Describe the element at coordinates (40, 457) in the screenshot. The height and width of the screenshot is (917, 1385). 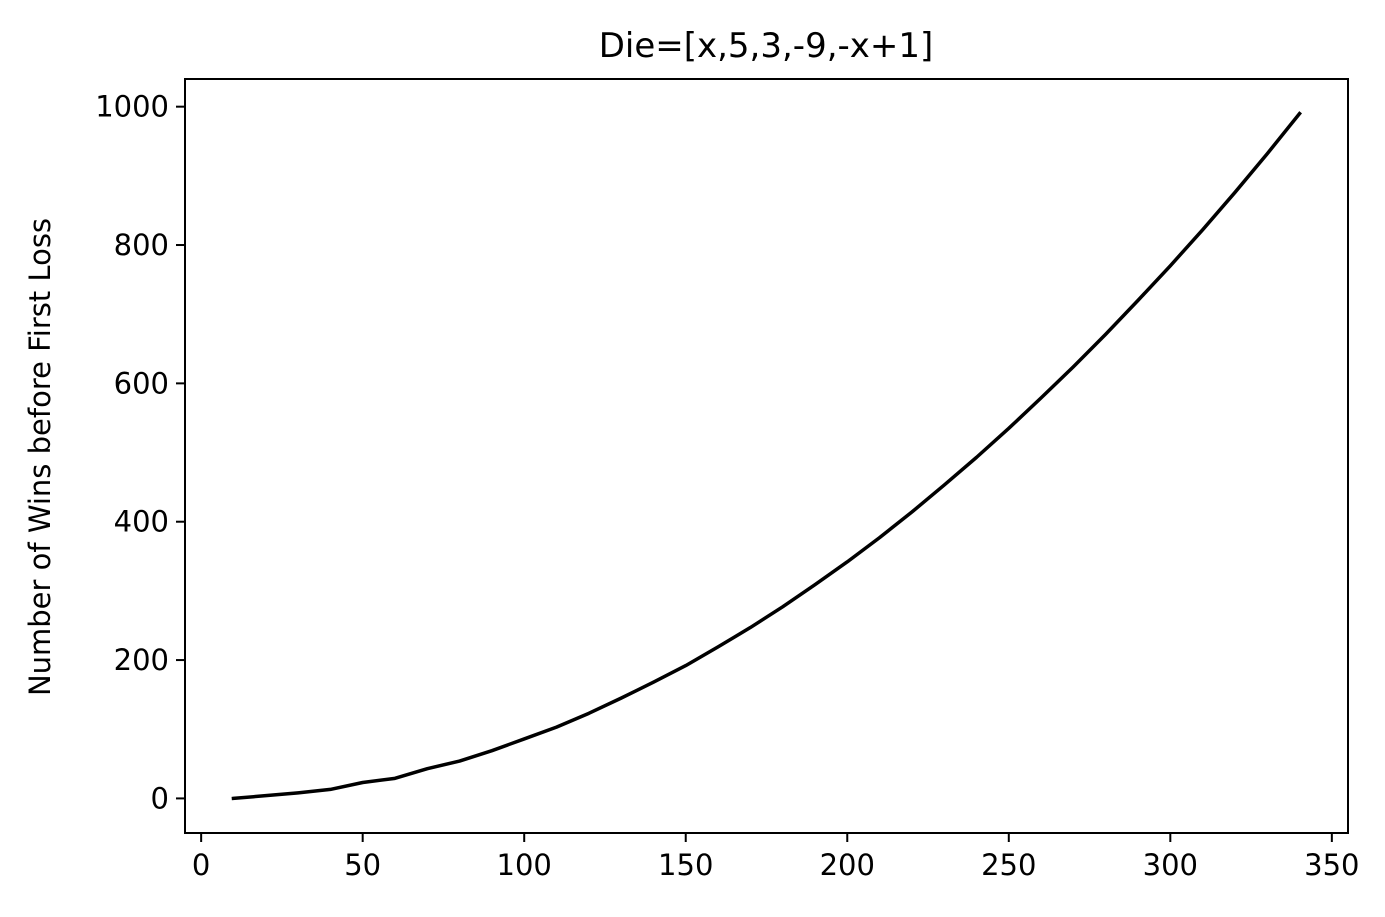
I see `y-axis-label: Number of Wins before First Loss` at that location.